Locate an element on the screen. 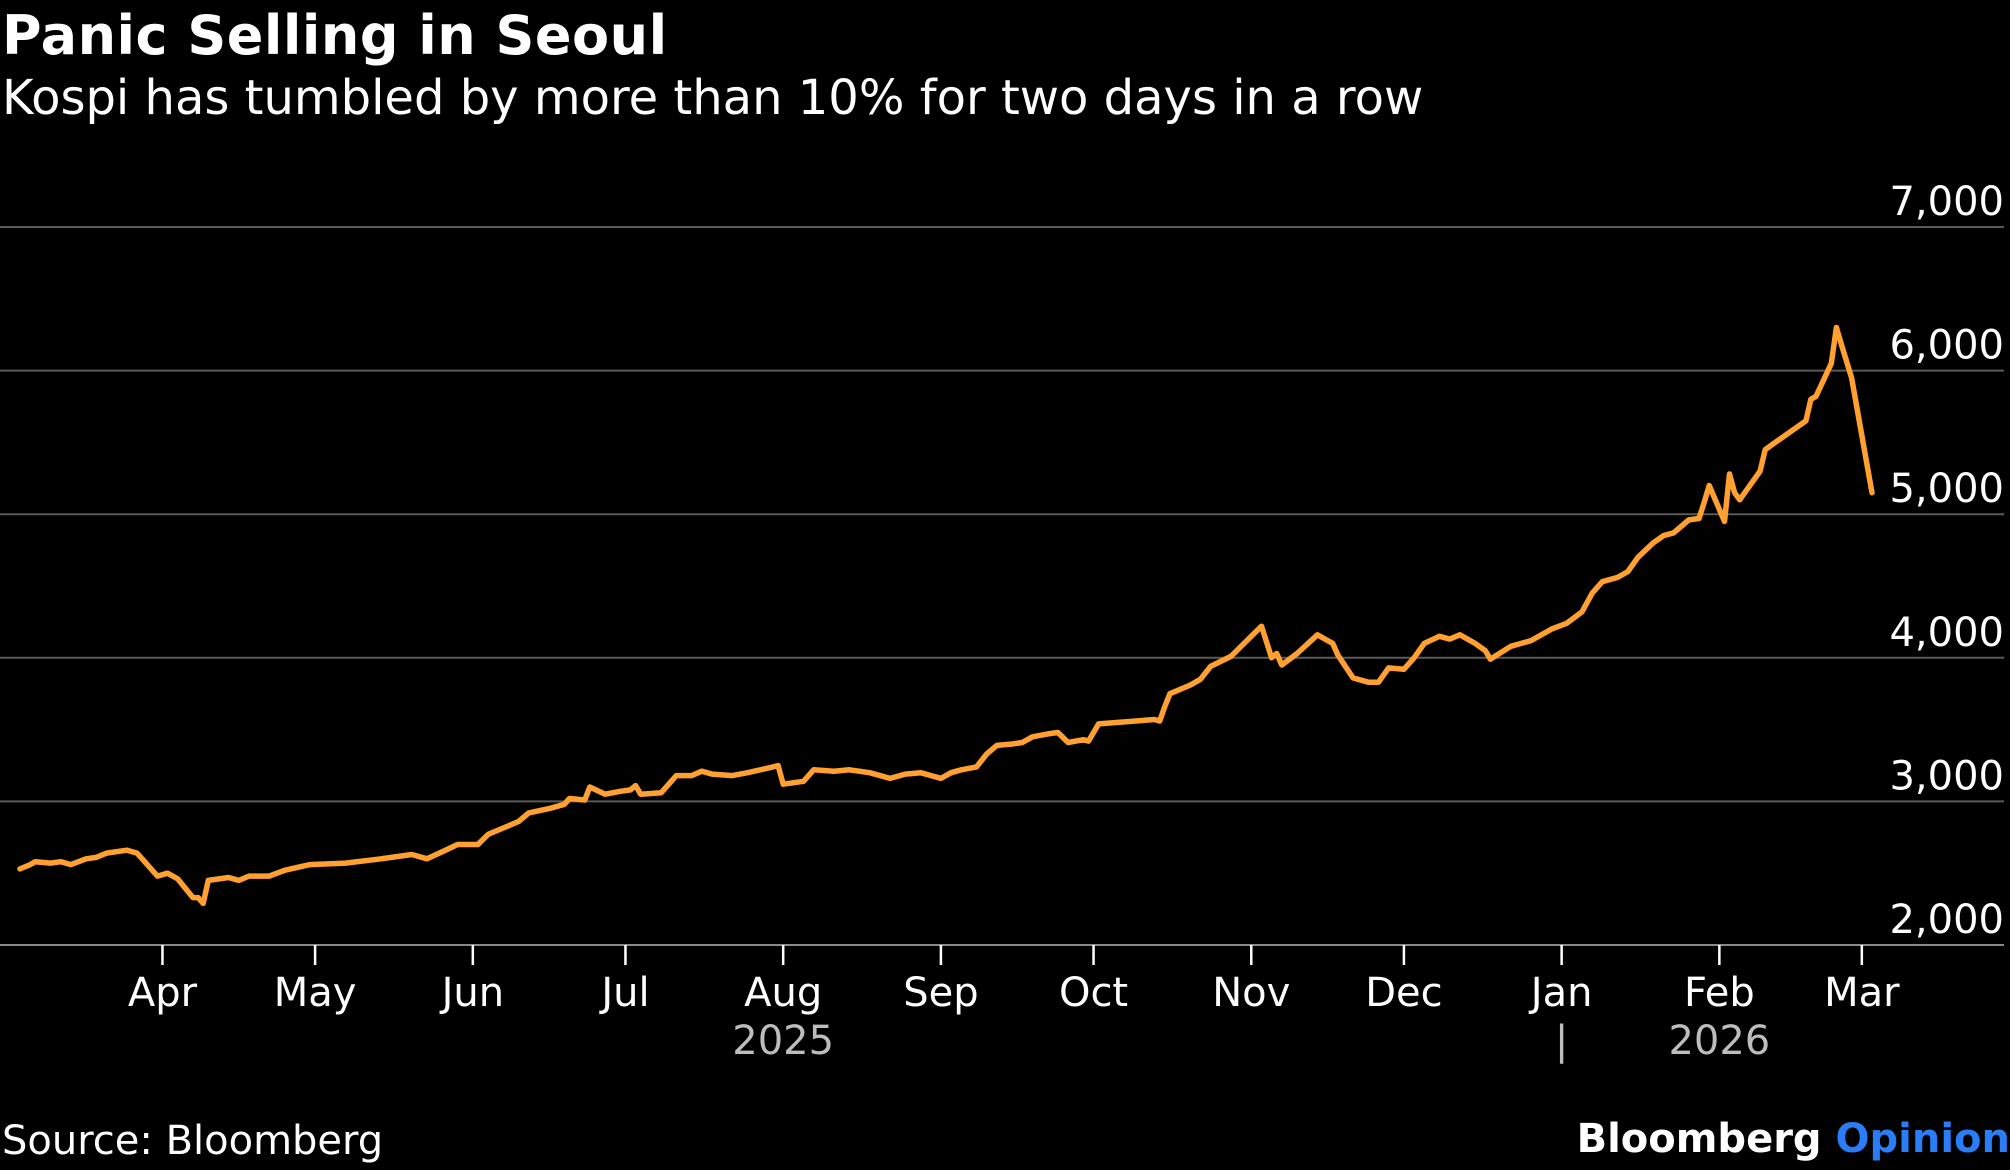 This screenshot has height=1170, width=2010. brand-accent: Opinion is located at coordinates (1922, 1139).